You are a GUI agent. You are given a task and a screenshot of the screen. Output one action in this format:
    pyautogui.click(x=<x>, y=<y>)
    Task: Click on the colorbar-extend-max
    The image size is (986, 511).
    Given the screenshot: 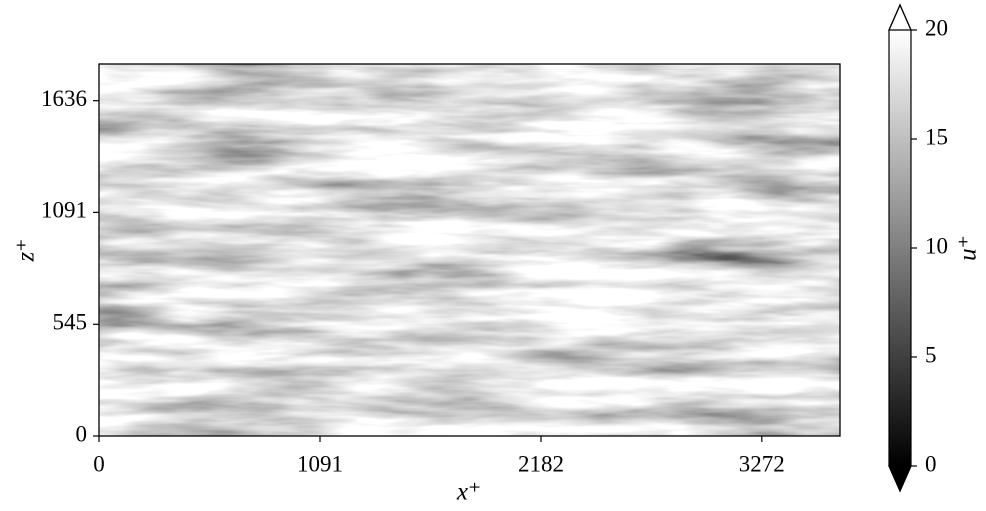 What is the action you would take?
    pyautogui.click(x=900, y=17)
    